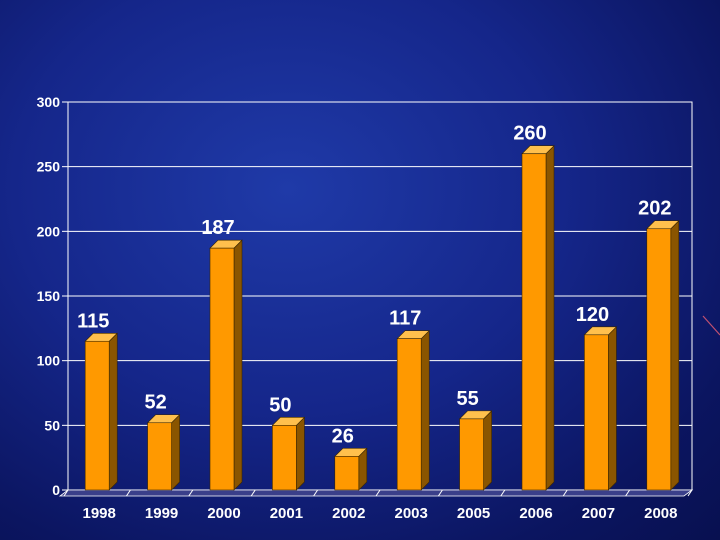 This screenshot has width=720, height=540. I want to click on x-tick-label: 2007, so click(598, 513).